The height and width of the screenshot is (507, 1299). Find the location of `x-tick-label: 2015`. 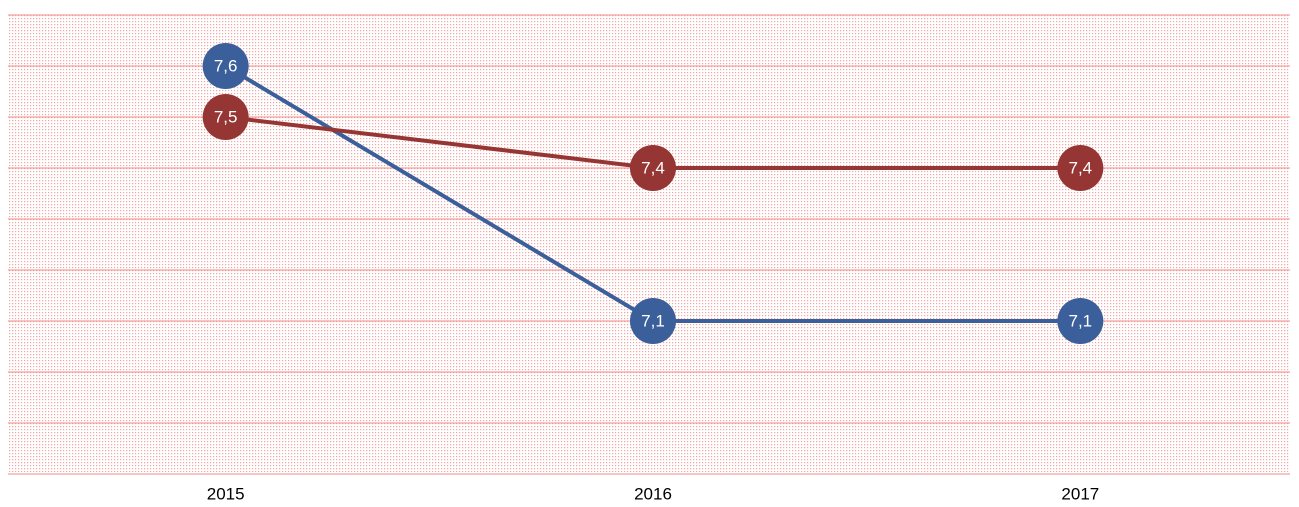

x-tick-label: 2015 is located at coordinates (226, 493).